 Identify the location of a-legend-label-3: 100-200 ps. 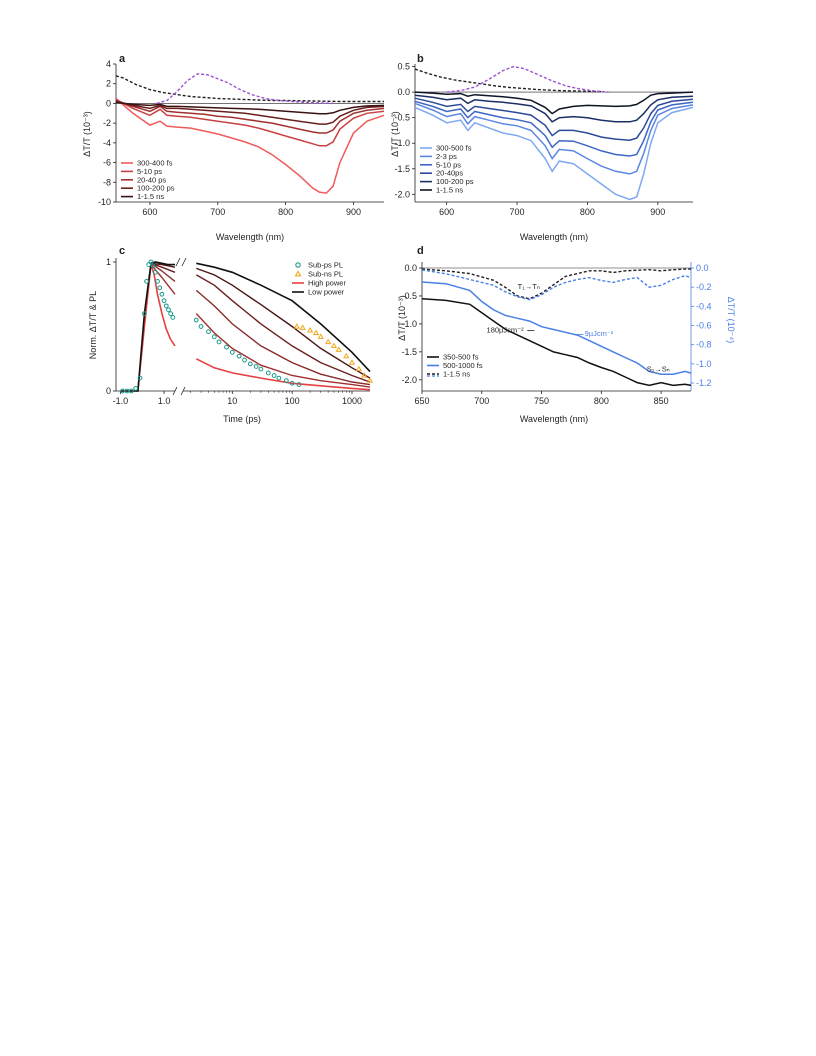
(156, 188).